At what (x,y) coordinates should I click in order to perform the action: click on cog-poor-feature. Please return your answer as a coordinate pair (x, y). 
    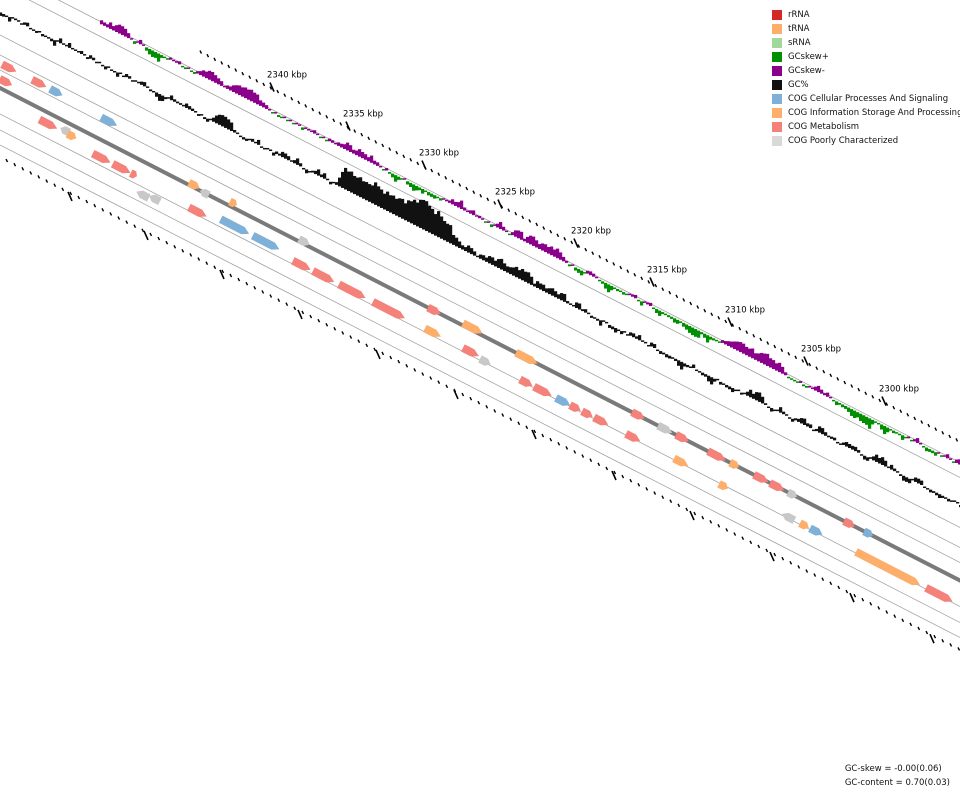
    Looking at the image, I should click on (484, 360).